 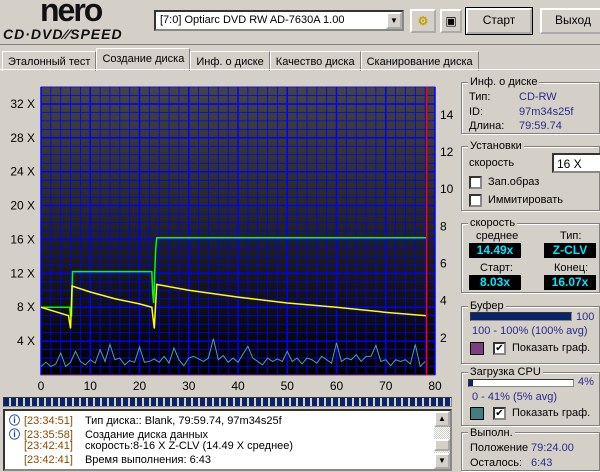 I want to click on y-left-tick-label: 8 X, so click(x=26, y=307).